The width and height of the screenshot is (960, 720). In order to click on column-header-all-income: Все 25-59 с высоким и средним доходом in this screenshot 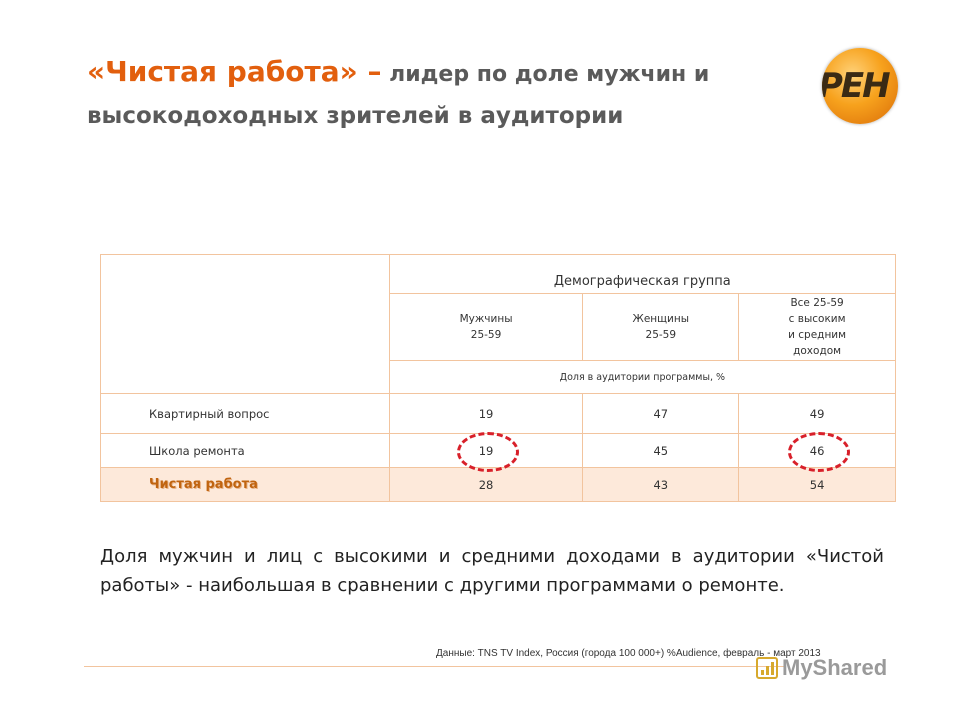, I will do `click(817, 327)`.